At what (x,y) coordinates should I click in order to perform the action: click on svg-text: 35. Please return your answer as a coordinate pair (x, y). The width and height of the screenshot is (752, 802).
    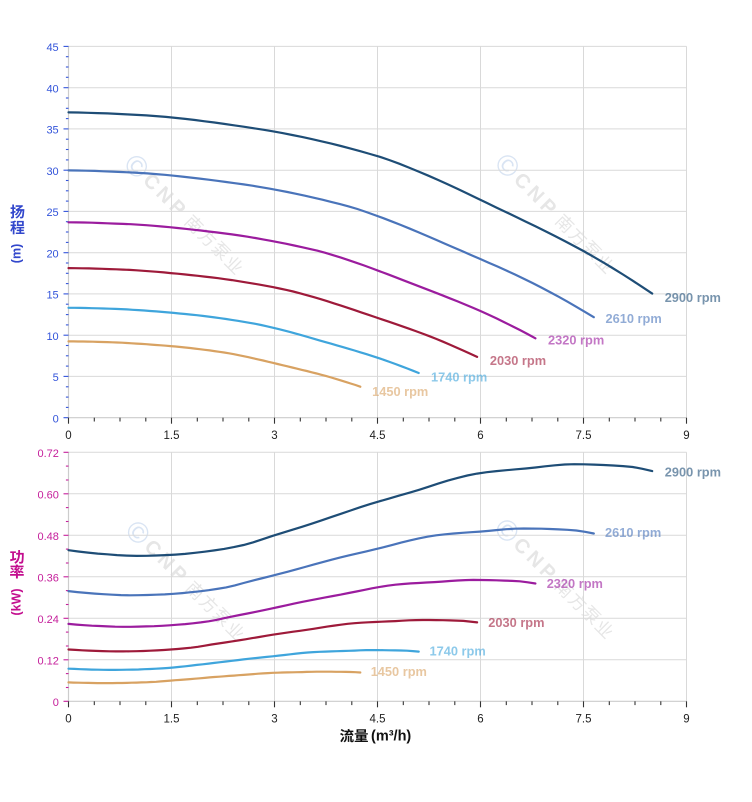
    Looking at the image, I should click on (52, 131).